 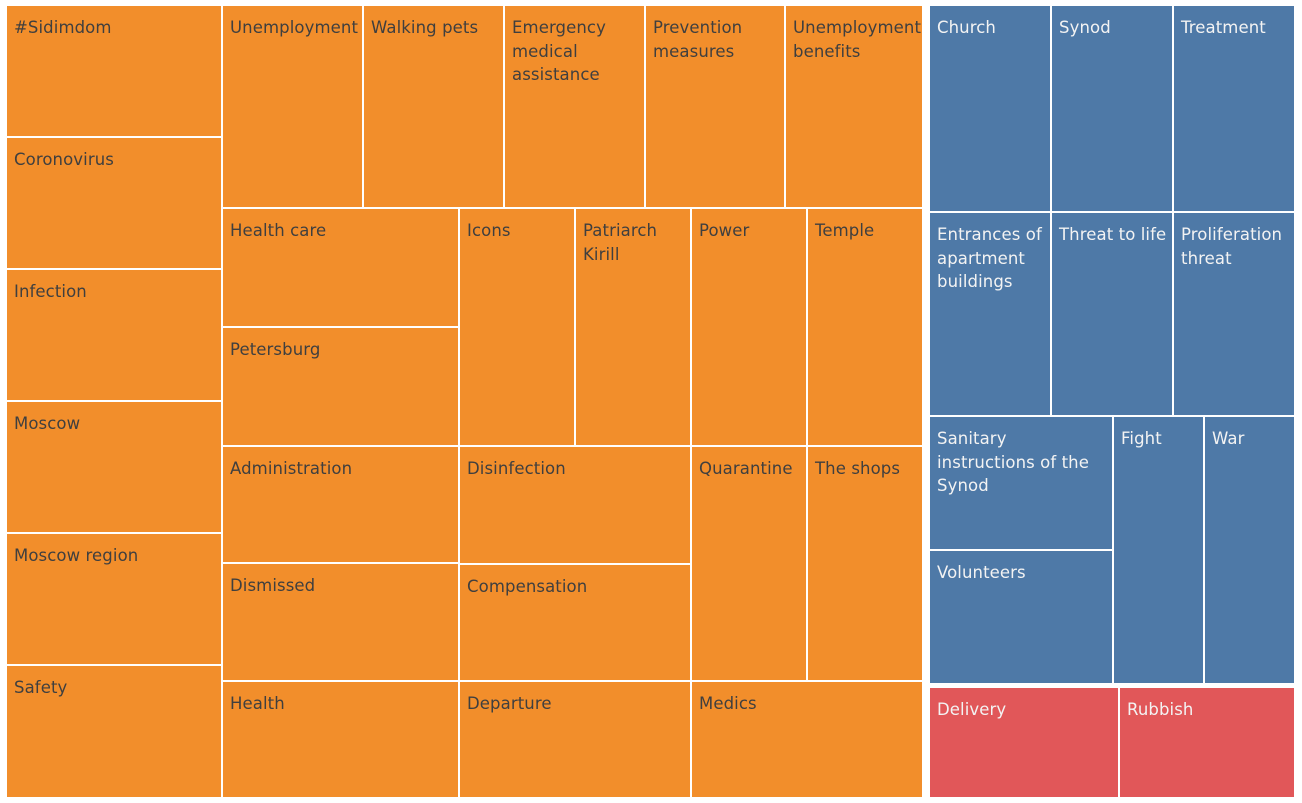 What do you see at coordinates (516, 468) in the screenshot?
I see `cell-label: Disinfection` at bounding box center [516, 468].